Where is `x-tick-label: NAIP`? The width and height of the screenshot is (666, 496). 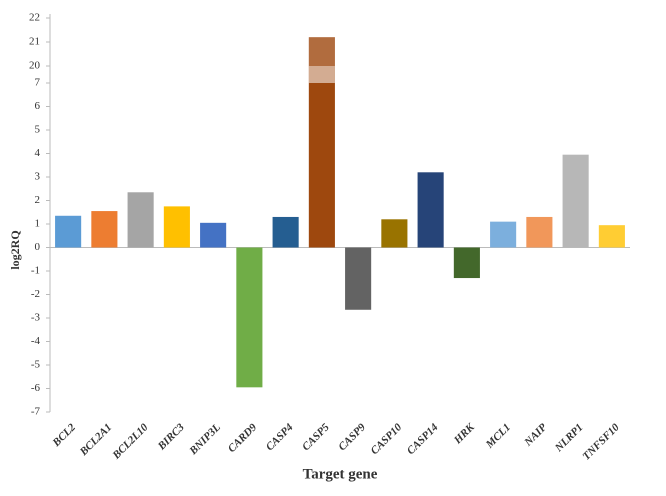 x-tick-label: NAIP is located at coordinates (536, 435).